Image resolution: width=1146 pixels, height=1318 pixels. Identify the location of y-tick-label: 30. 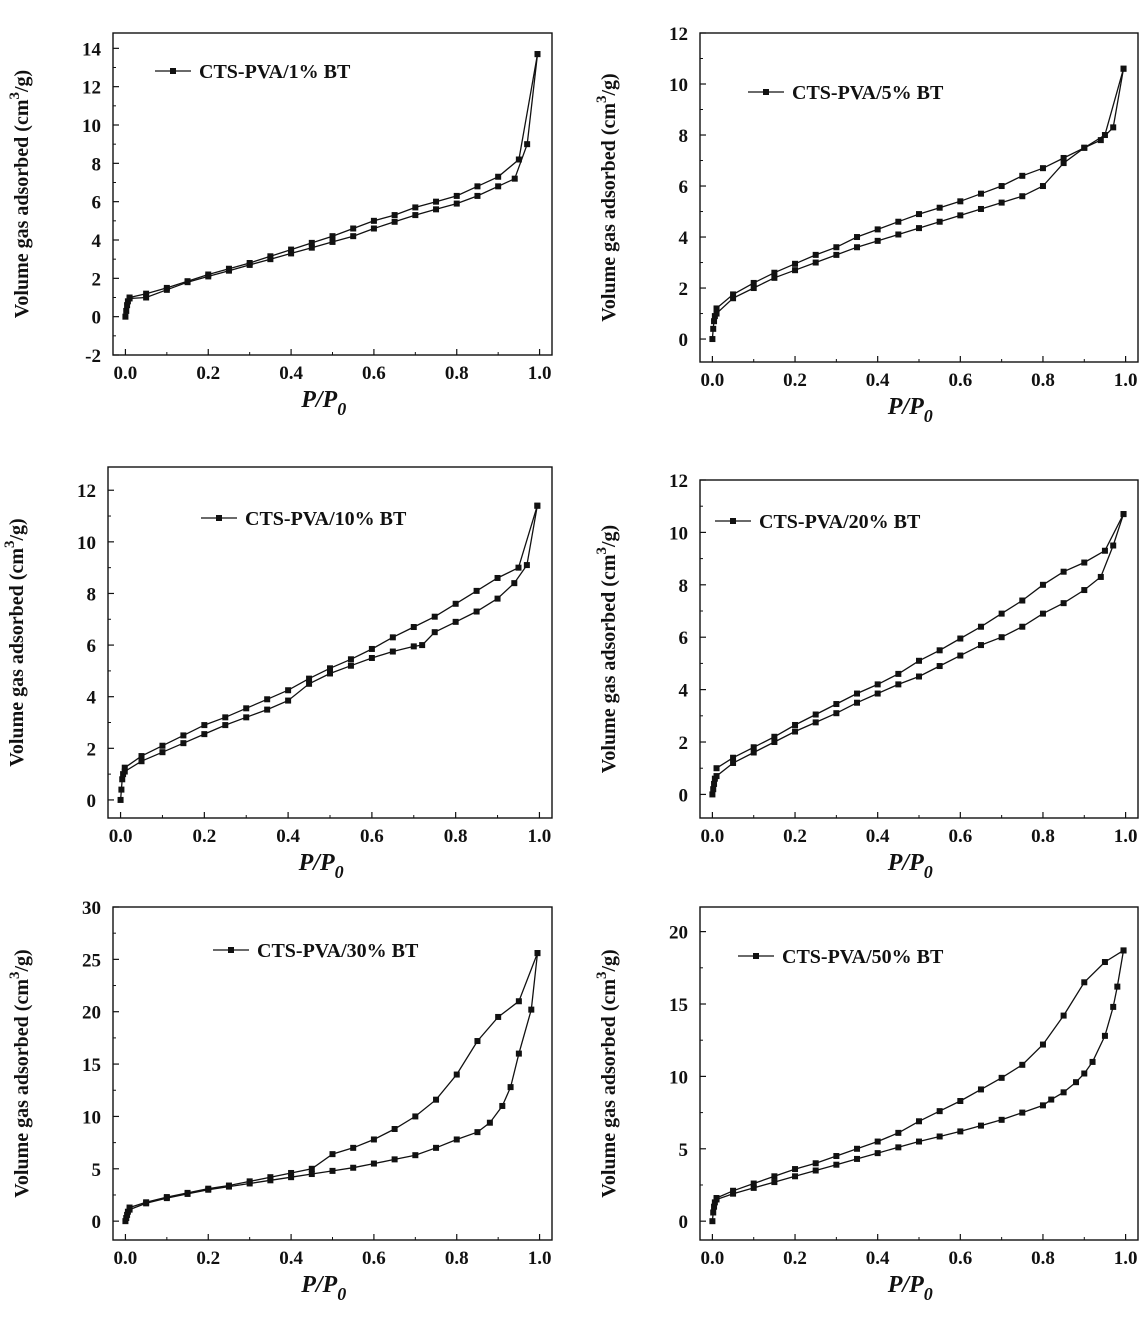
(91, 908).